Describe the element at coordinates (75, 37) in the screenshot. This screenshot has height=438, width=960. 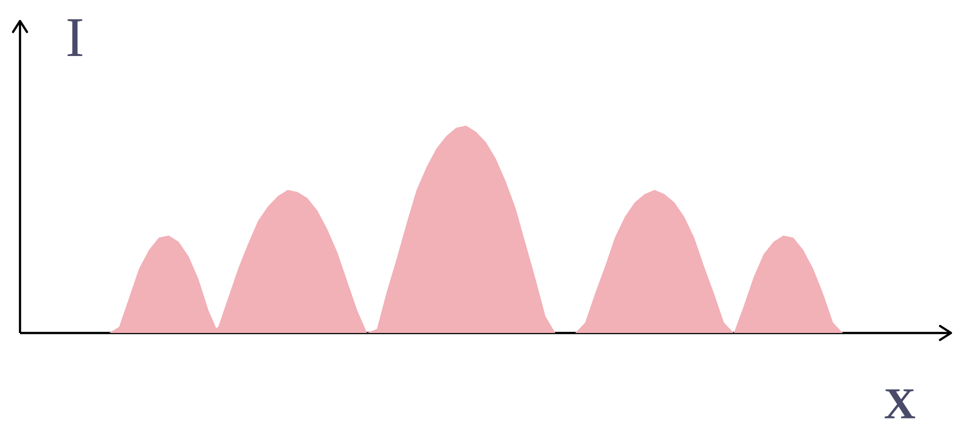
I see `y-axis-title: I` at that location.